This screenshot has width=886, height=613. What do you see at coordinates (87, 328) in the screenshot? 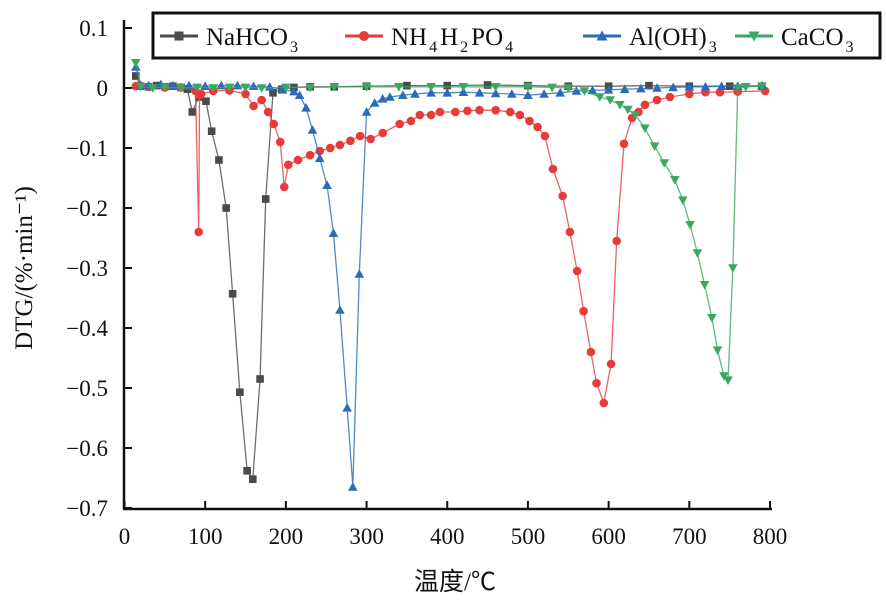
I see `y-tick-label: −0.4` at bounding box center [87, 328].